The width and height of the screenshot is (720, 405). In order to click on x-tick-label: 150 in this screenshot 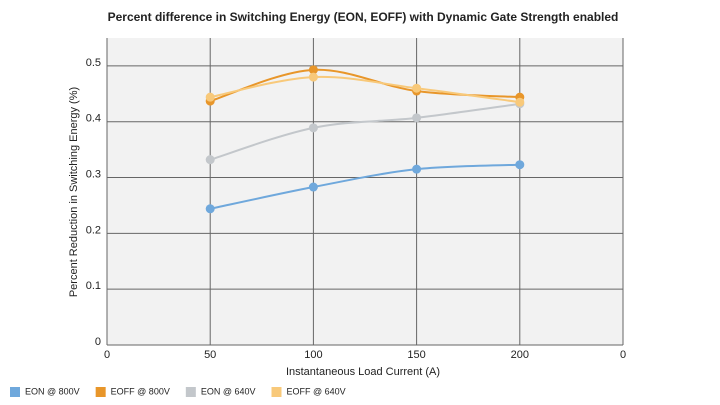, I will do `click(416, 355)`.